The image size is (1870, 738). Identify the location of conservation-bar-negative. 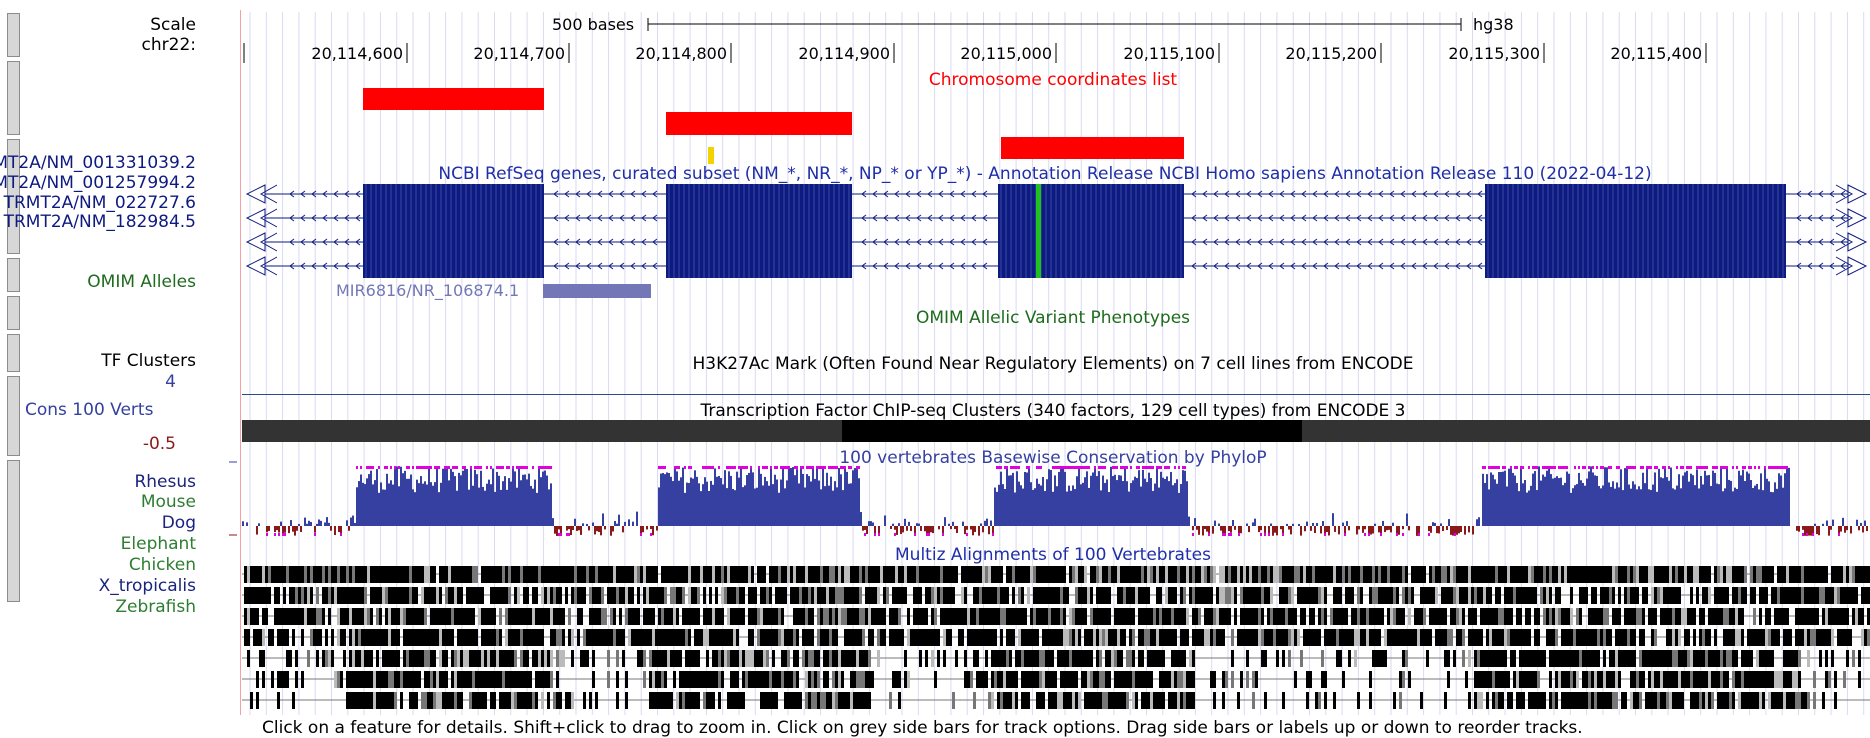
(595, 530).